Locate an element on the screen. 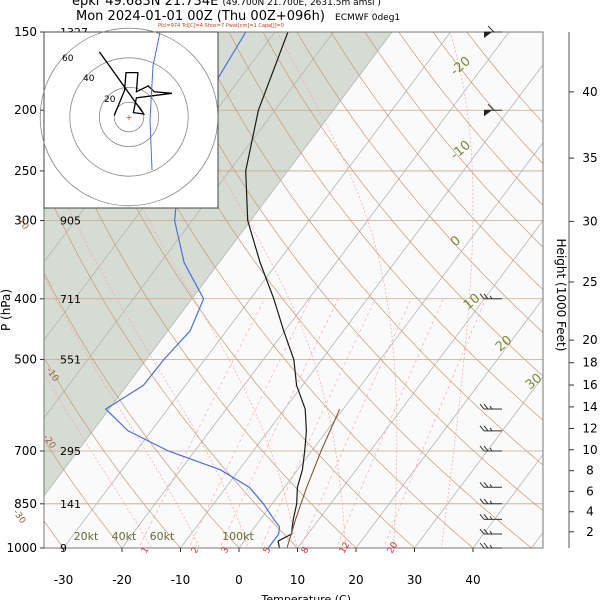 This screenshot has width=600, height=600. height-label: 551 is located at coordinates (70, 359).